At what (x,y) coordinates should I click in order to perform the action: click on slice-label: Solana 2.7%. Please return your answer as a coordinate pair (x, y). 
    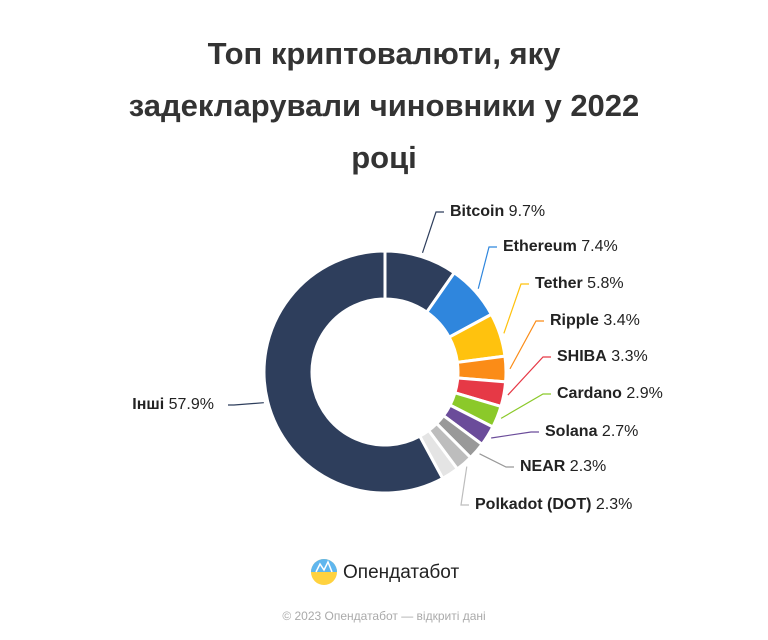
    Looking at the image, I should click on (591, 431).